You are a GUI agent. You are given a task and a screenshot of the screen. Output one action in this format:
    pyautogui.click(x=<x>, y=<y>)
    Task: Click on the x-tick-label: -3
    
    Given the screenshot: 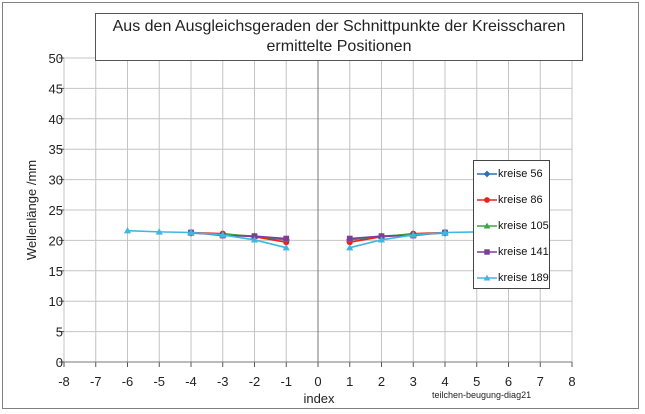 What is the action you would take?
    pyautogui.click(x=223, y=381)
    